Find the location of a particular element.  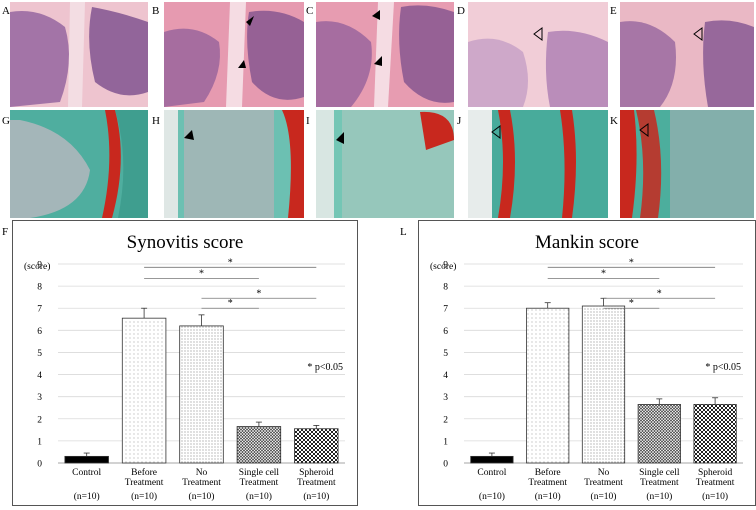

histology-panel-j is located at coordinates (538, 164).